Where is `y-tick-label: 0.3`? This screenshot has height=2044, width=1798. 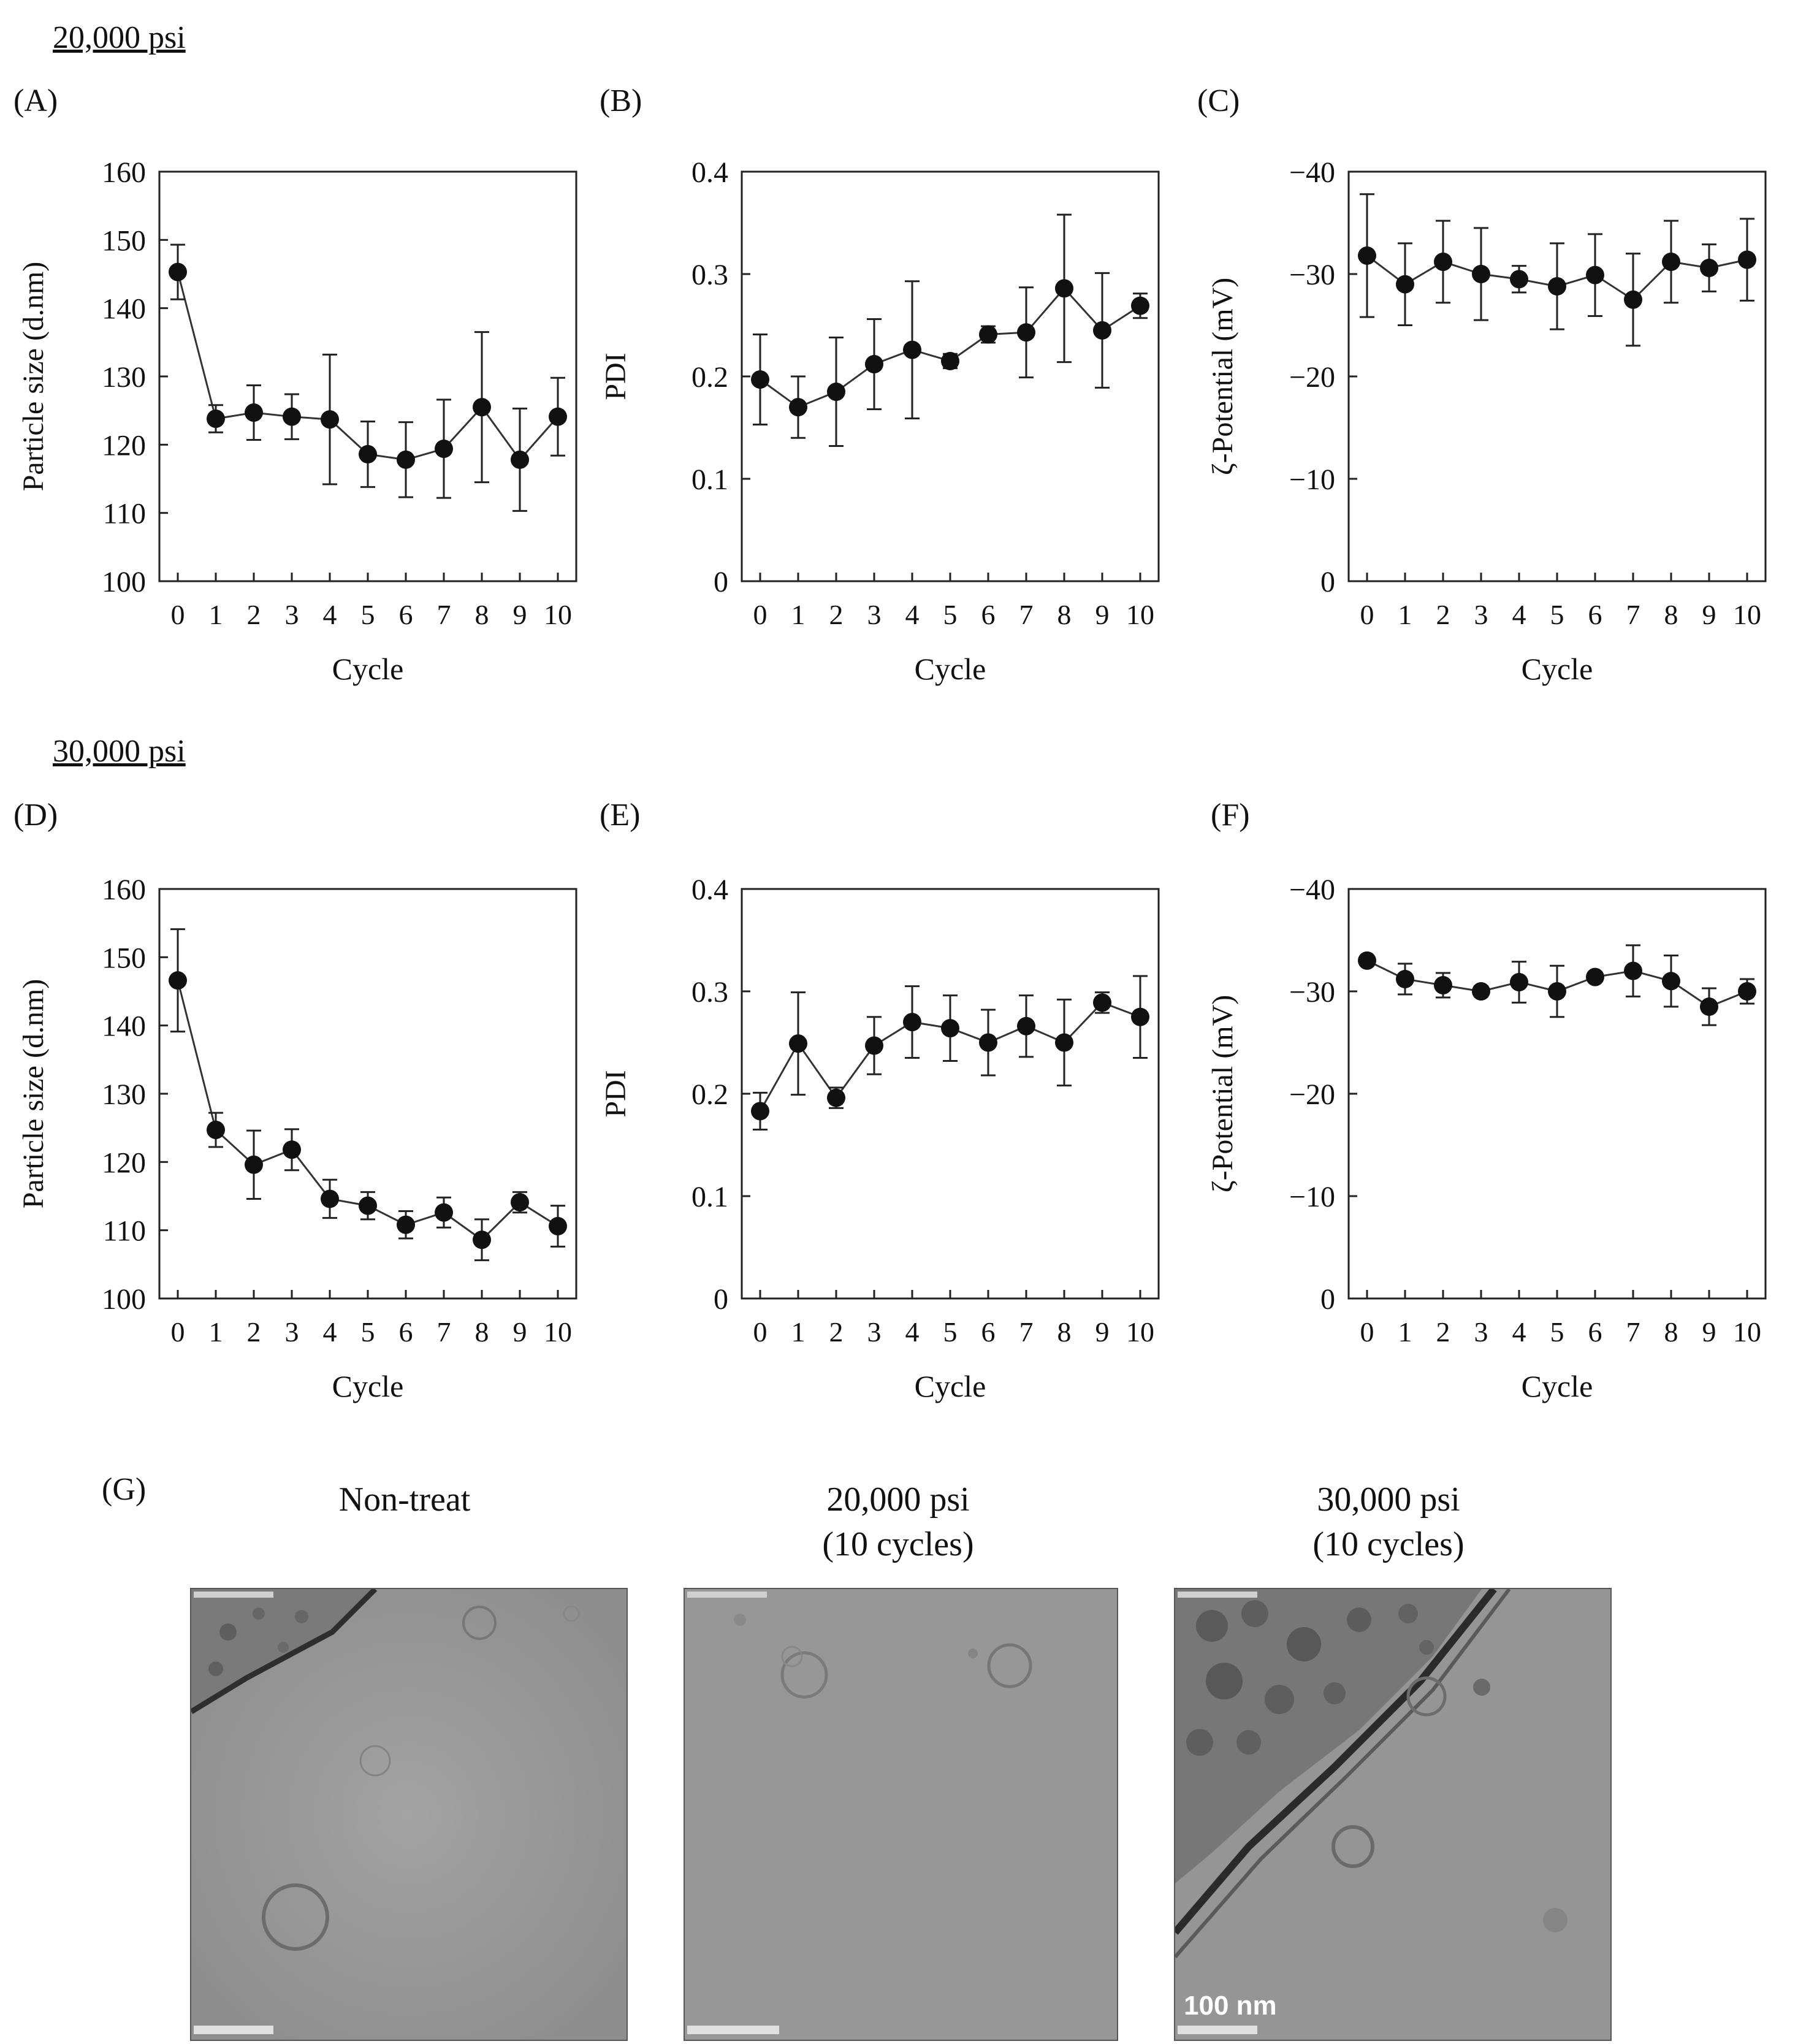 y-tick-label: 0.3 is located at coordinates (710, 275).